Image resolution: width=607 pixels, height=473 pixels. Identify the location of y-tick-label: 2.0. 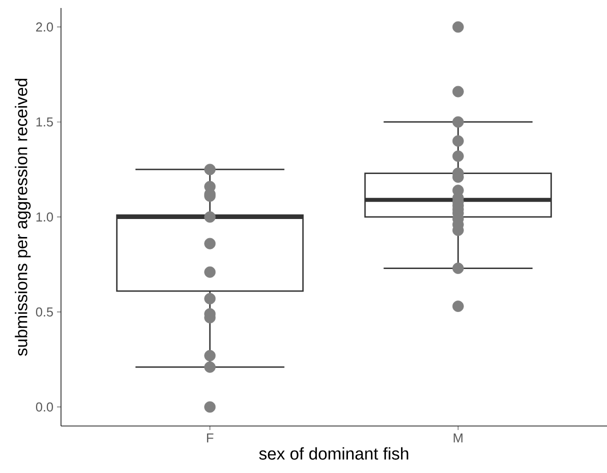
(44, 27).